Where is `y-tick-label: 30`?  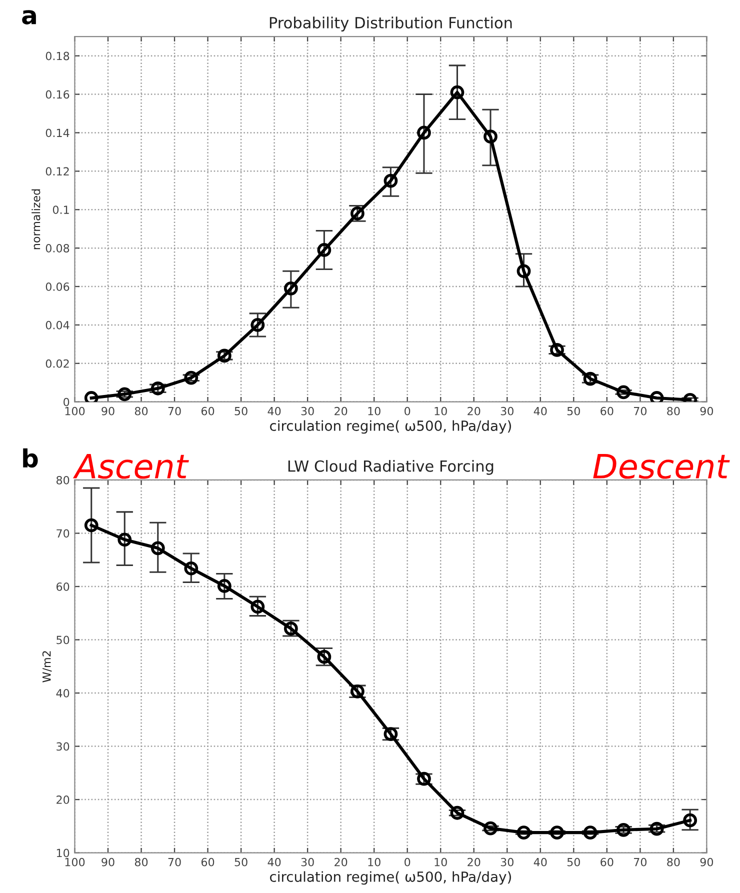
y-tick-label: 30 is located at coordinates (63, 746).